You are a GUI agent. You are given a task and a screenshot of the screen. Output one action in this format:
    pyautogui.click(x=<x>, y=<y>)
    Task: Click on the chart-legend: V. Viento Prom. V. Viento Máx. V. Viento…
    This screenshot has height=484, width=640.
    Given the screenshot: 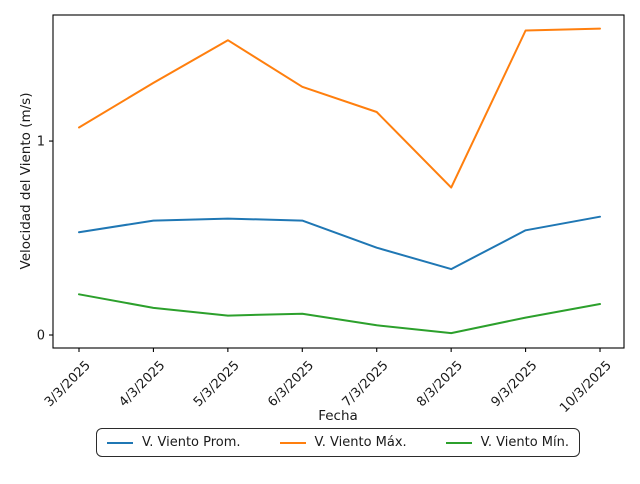 What is the action you would take?
    pyautogui.click(x=338, y=442)
    